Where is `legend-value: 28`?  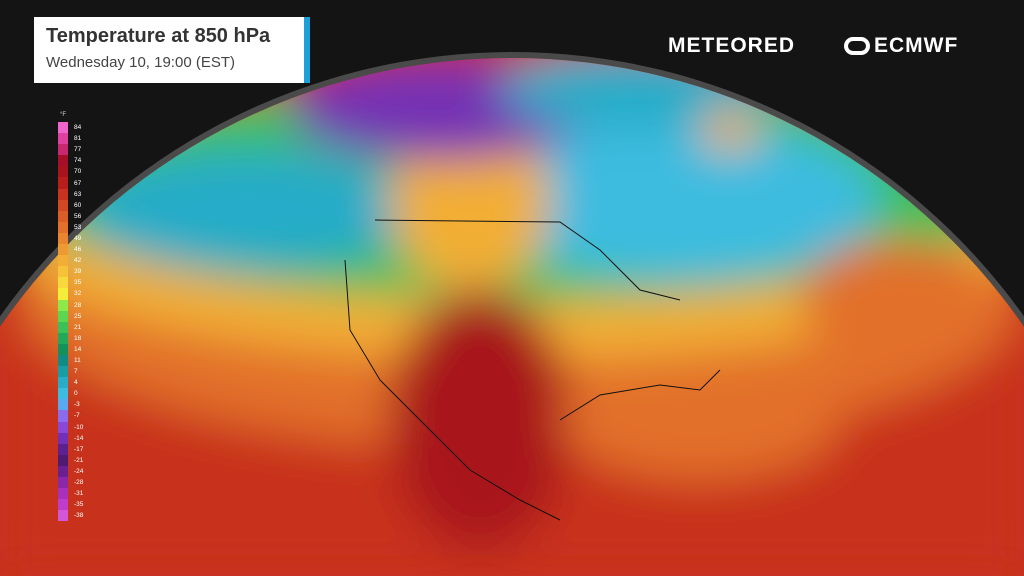 legend-value: 28 is located at coordinates (78, 305).